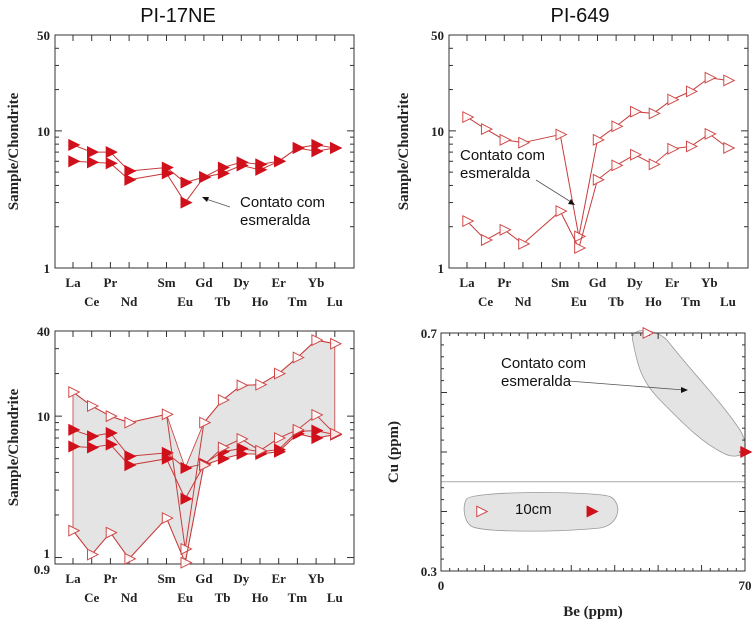 The width and height of the screenshot is (756, 621). What do you see at coordinates (560, 282) in the screenshot?
I see `x-category-label: Sm` at bounding box center [560, 282].